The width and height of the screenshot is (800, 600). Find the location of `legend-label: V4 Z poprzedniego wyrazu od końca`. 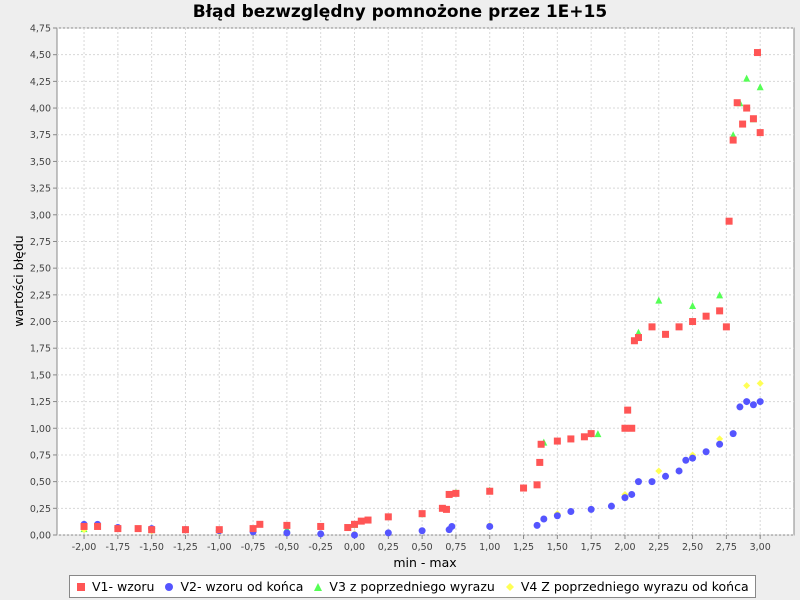

legend-label: V4 Z poprzedniego wyrazu od końca is located at coordinates (634, 586).